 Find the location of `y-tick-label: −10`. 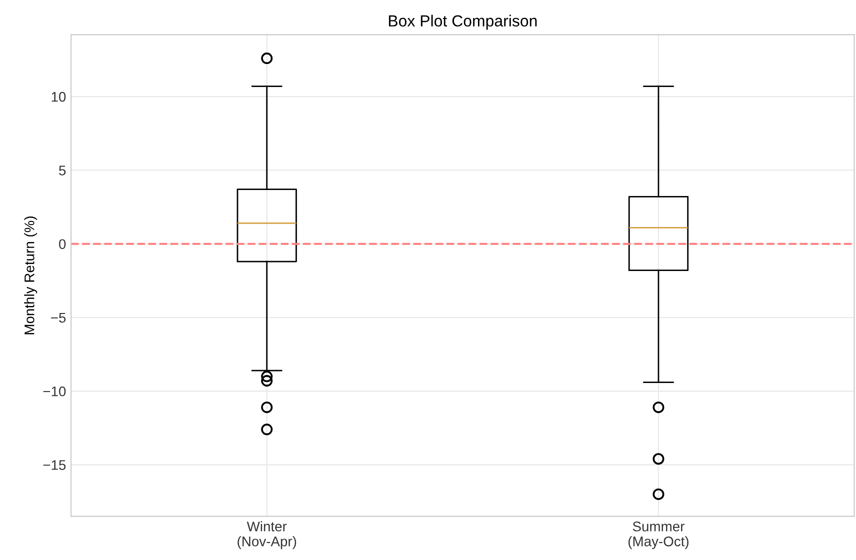

y-tick-label: −10 is located at coordinates (54, 391).